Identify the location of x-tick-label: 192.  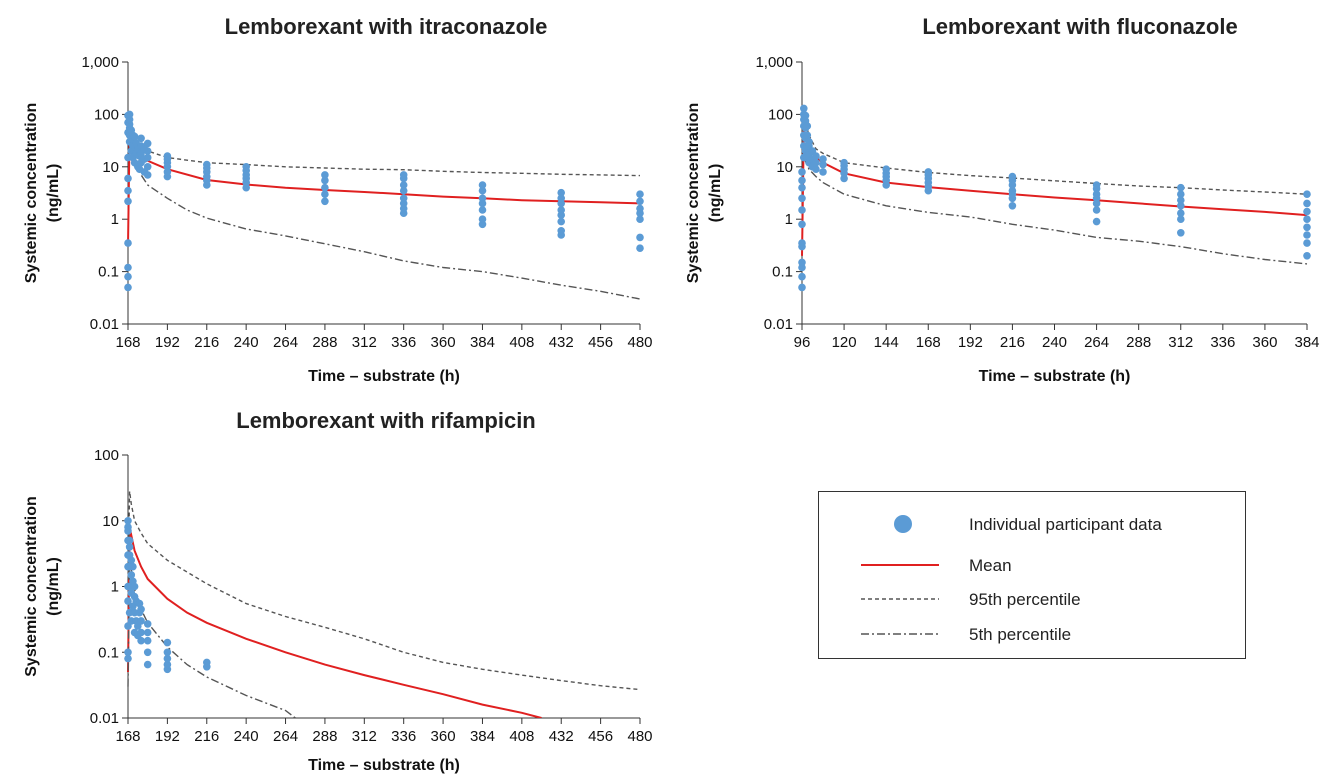
(970, 342).